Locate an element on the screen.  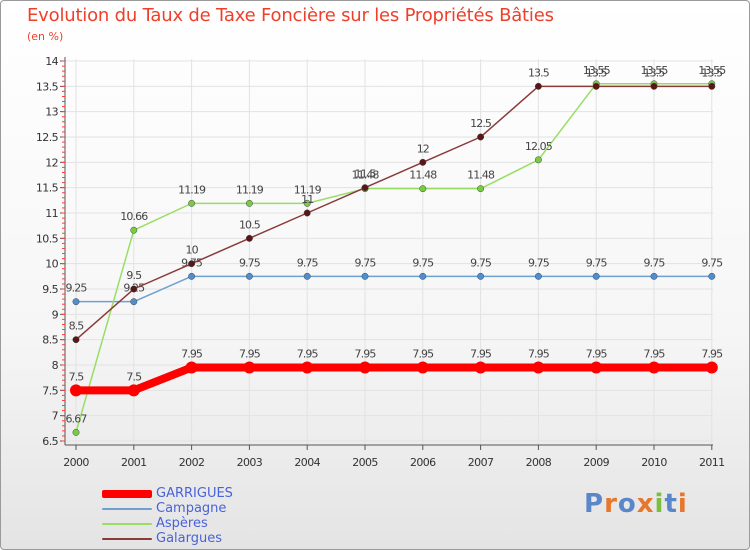
y-tick-label: 14 is located at coordinates (51, 61).